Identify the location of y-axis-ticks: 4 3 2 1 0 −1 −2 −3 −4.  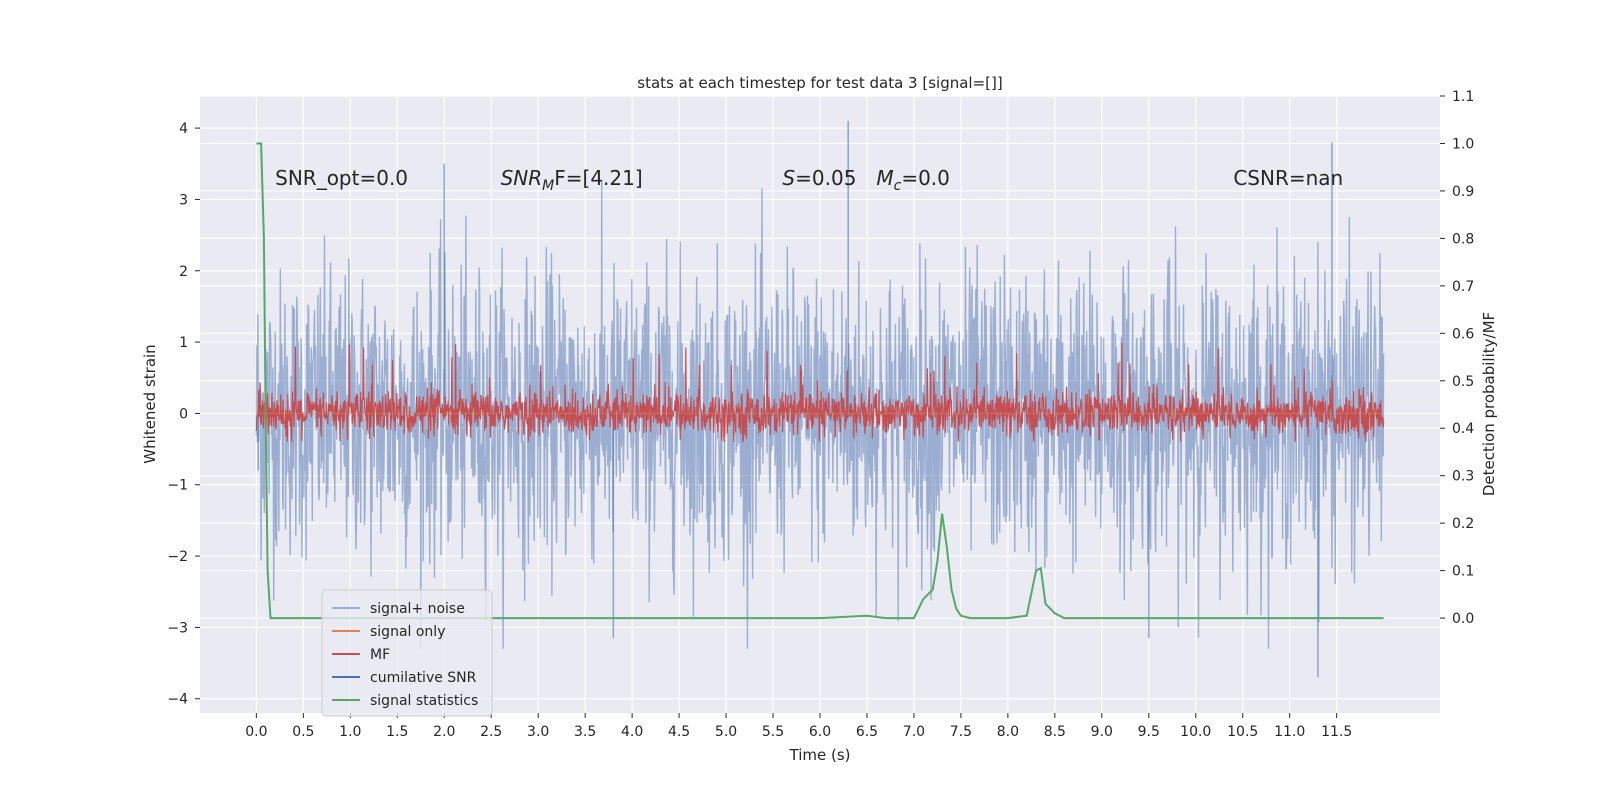
(183, 414).